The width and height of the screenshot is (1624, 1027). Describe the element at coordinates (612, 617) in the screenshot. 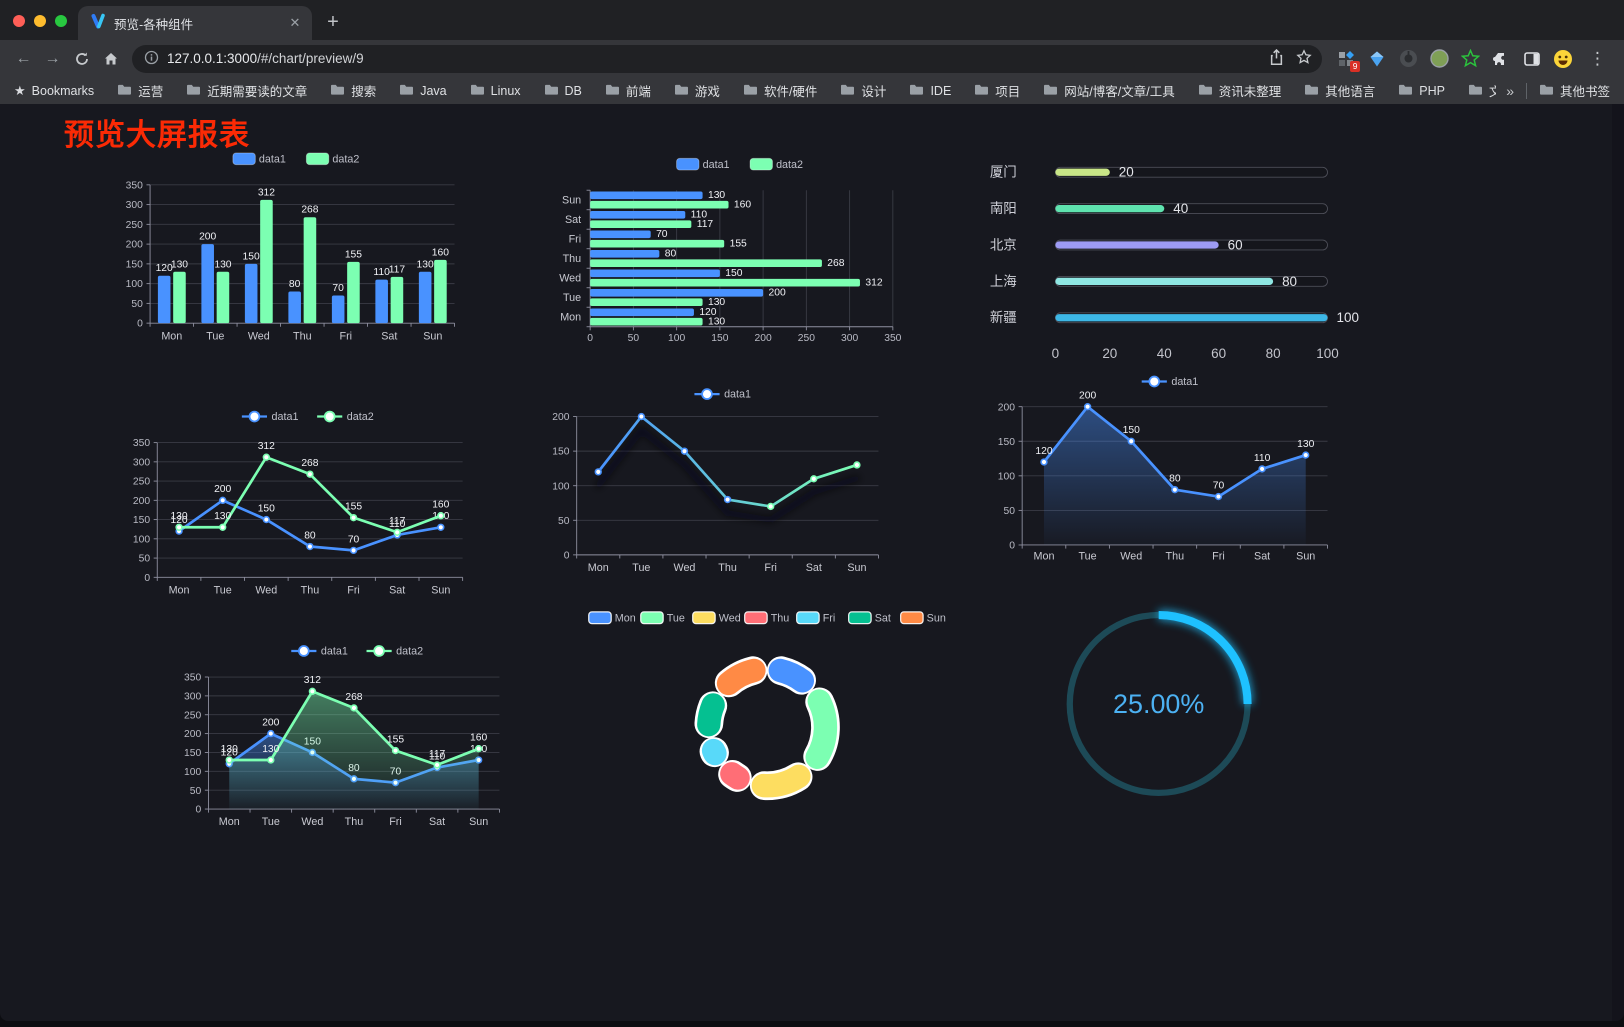

I see `legend-item-Mon: Mon` at that location.